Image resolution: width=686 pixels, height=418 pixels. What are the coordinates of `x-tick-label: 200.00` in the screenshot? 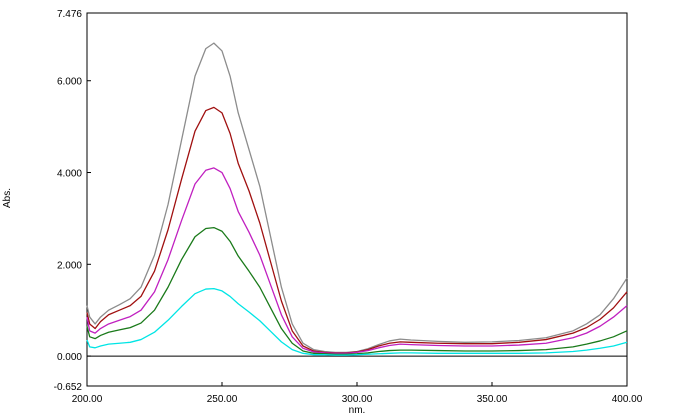 It's located at (87, 399).